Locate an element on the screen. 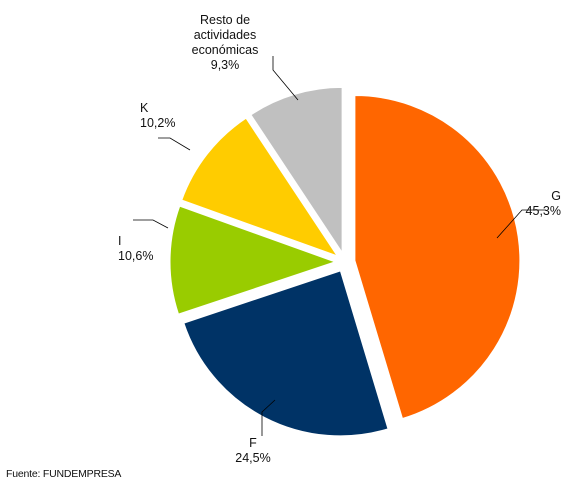  pie-slice-resto-de is located at coordinates (296, 170).